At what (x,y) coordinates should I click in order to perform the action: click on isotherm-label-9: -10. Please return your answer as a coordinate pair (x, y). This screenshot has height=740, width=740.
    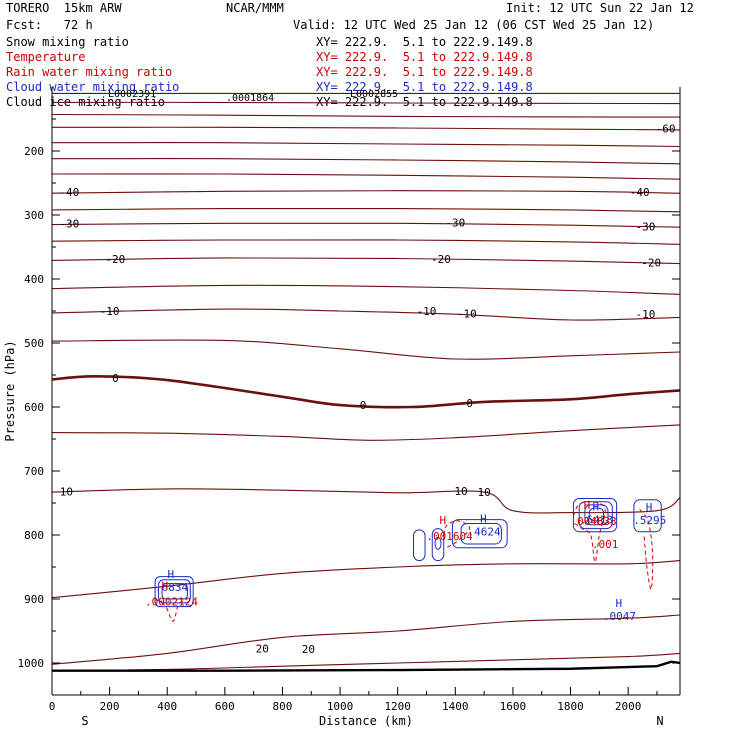
    Looking at the image, I should click on (110, 311).